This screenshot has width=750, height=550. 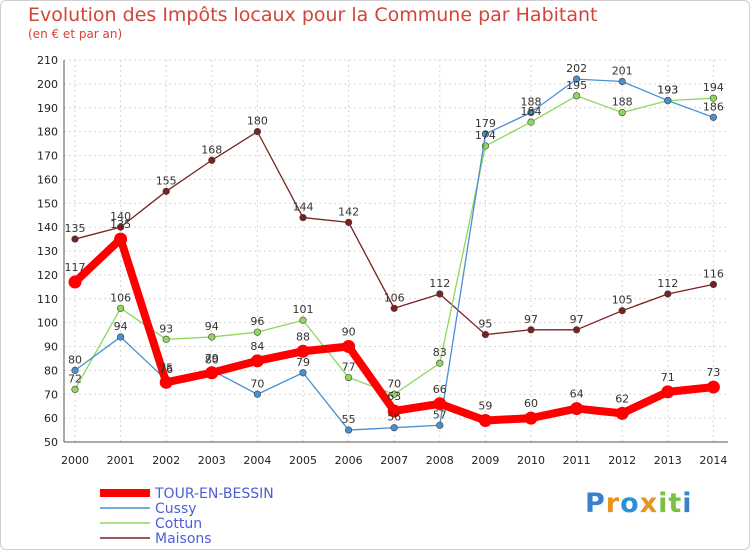 What do you see at coordinates (394, 417) in the screenshot?
I see `data-label: 56` at bounding box center [394, 417].